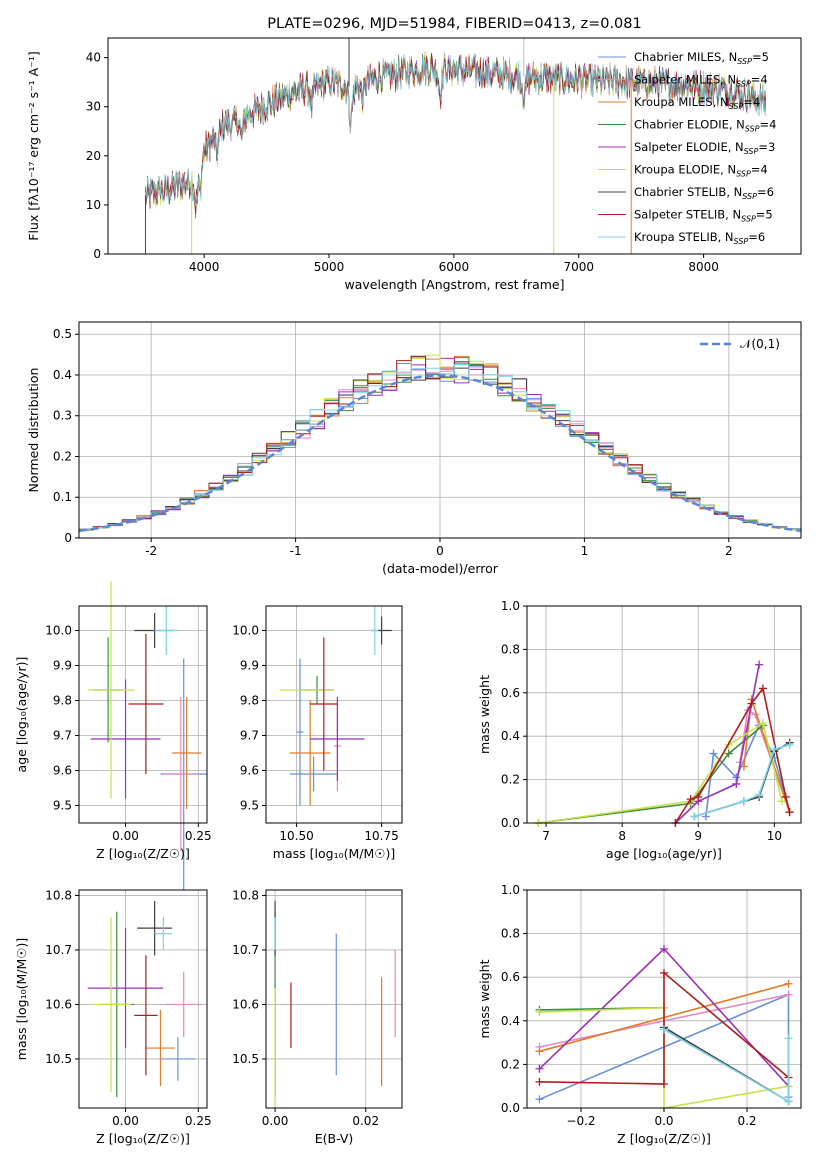  Describe the element at coordinates (381, 836) in the screenshot. I see `x-tick-label: 10.75` at that location.